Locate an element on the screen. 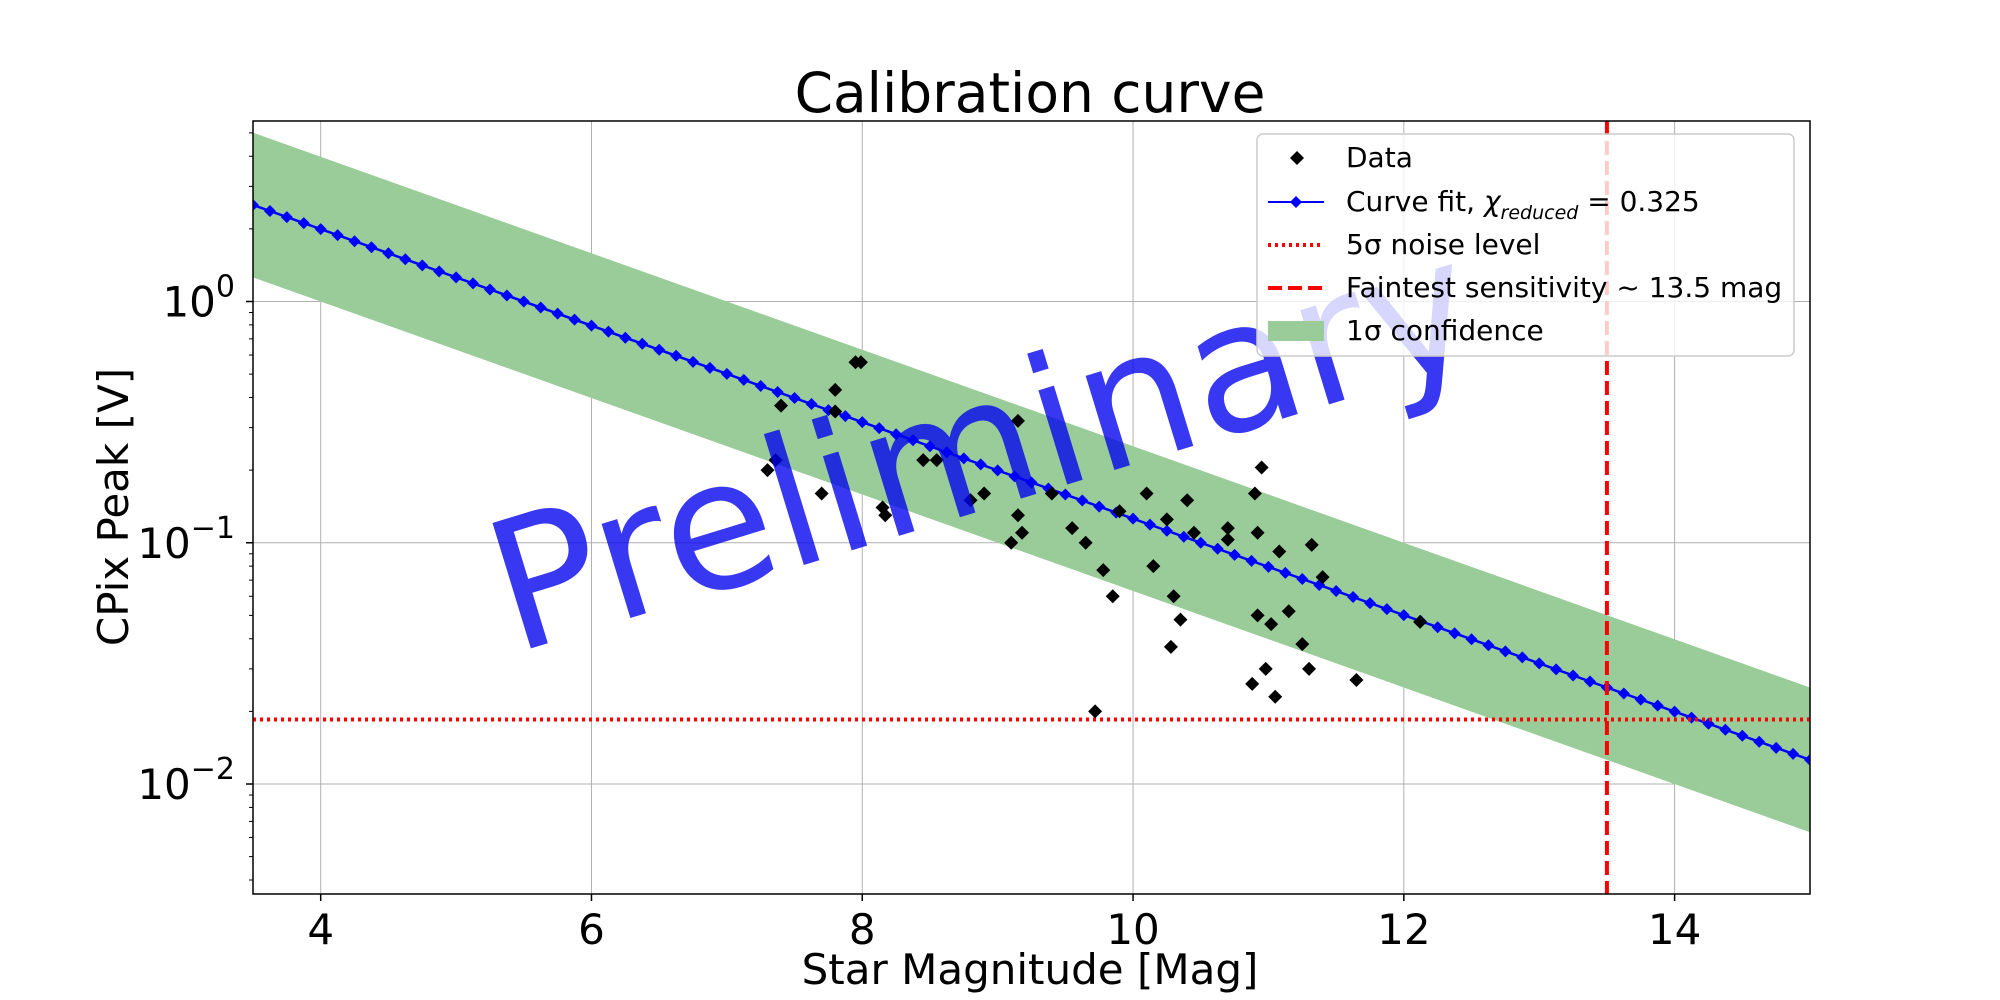 Image resolution: width=2000 pixels, height=1000 pixels. legend-fit-label: Curve fit, χreduced = 0.325 is located at coordinates (1523, 204).